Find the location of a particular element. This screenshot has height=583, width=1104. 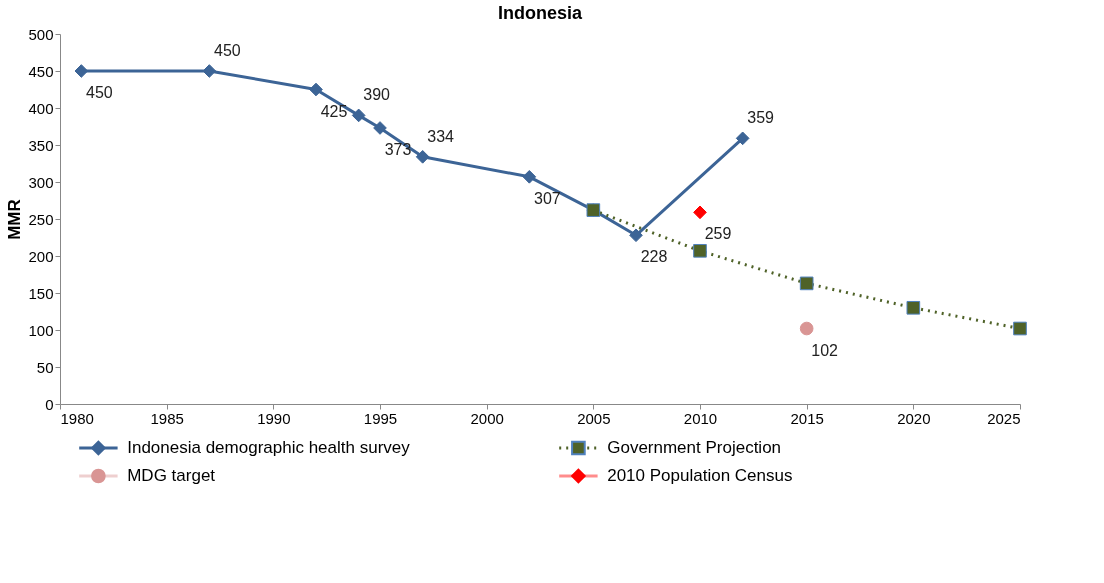

legend-label: 2010 Population Census is located at coordinates (700, 475).